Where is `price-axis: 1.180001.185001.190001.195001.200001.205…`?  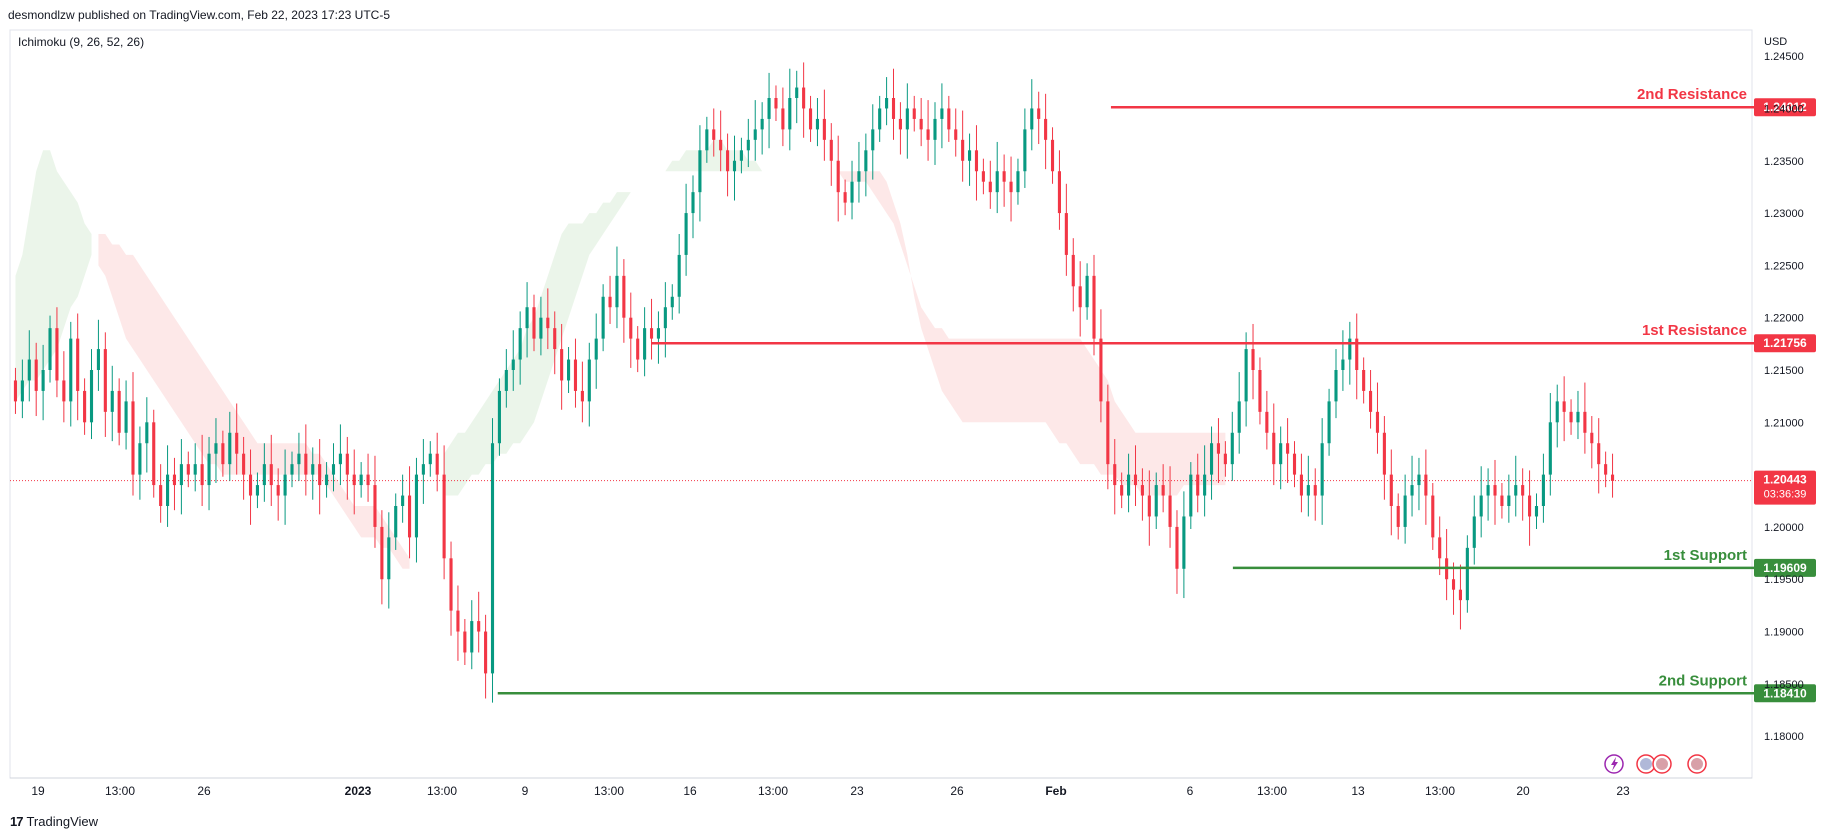
price-axis: 1.180001.185001.190001.195001.200001.205… is located at coordinates (1784, 397).